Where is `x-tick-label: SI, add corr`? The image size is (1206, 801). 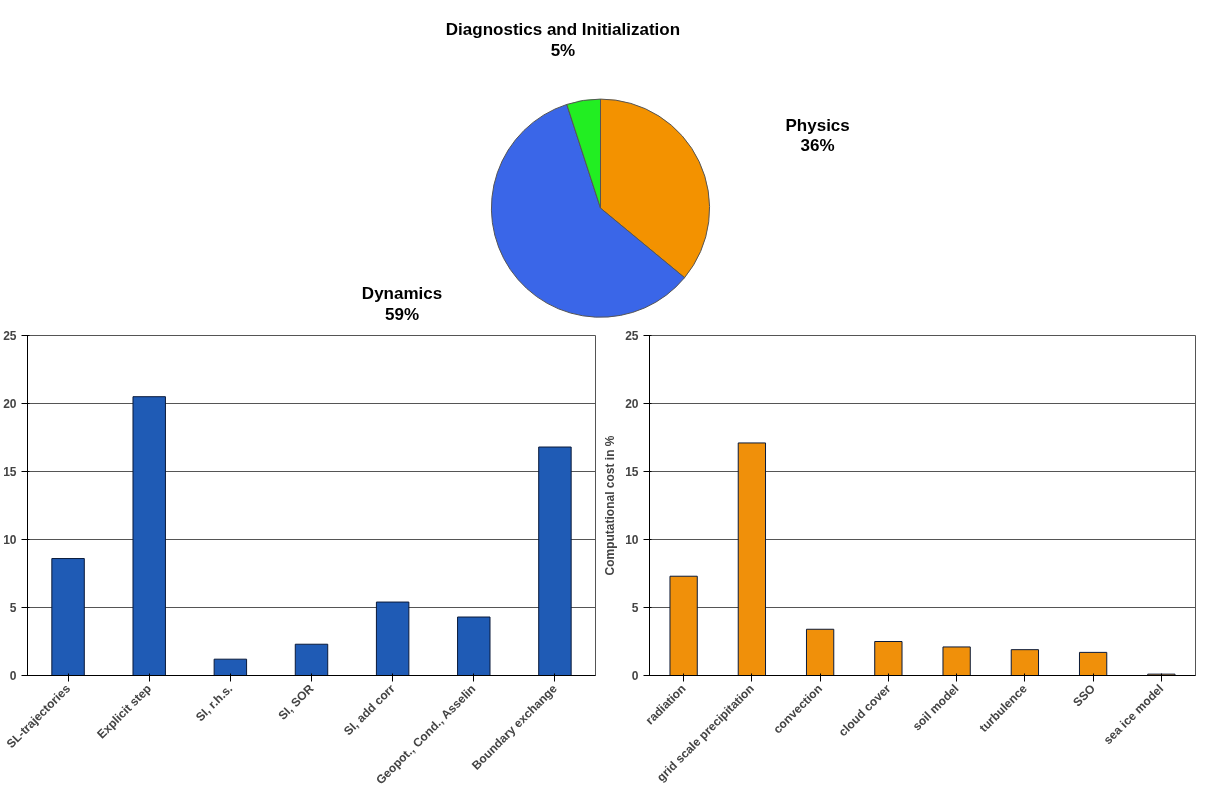 x-tick-label: SI, add corr is located at coordinates (369, 710).